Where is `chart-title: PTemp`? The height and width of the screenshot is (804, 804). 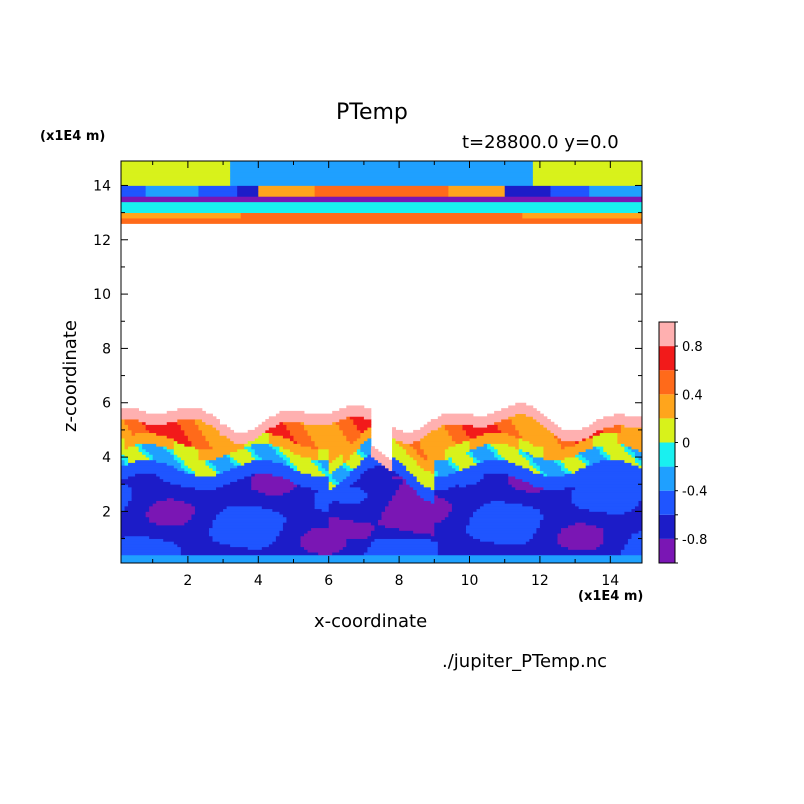
chart-title: PTemp is located at coordinates (372, 112).